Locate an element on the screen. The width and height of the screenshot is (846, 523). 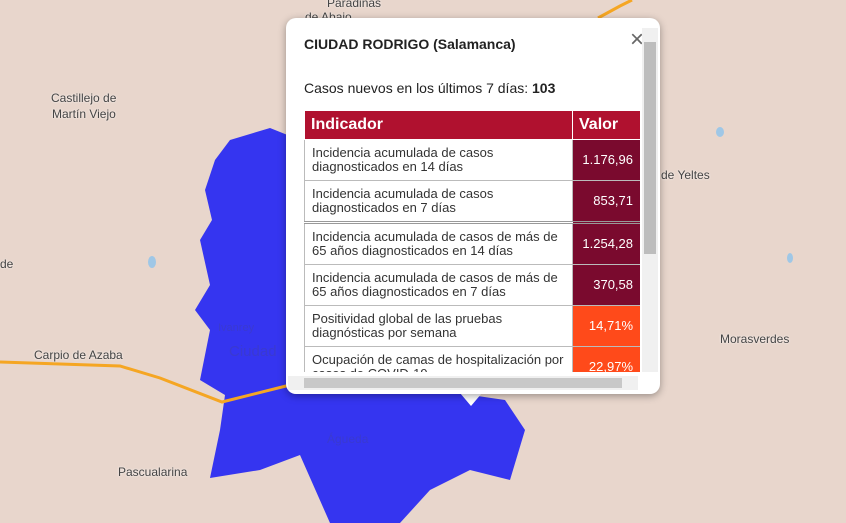
value-cell: 370,58 is located at coordinates (606, 285).